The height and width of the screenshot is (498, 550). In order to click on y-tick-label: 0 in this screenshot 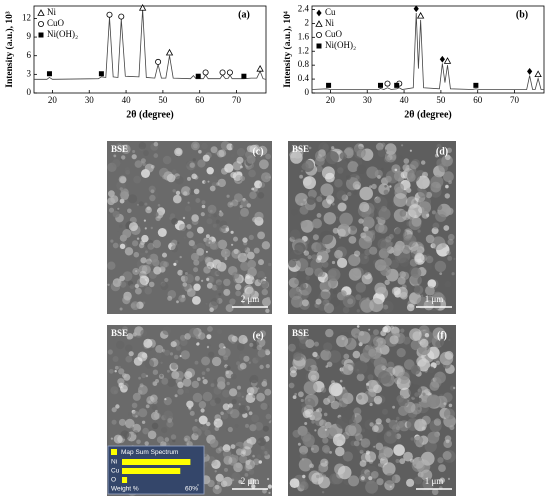, I will do `click(307, 92)`.